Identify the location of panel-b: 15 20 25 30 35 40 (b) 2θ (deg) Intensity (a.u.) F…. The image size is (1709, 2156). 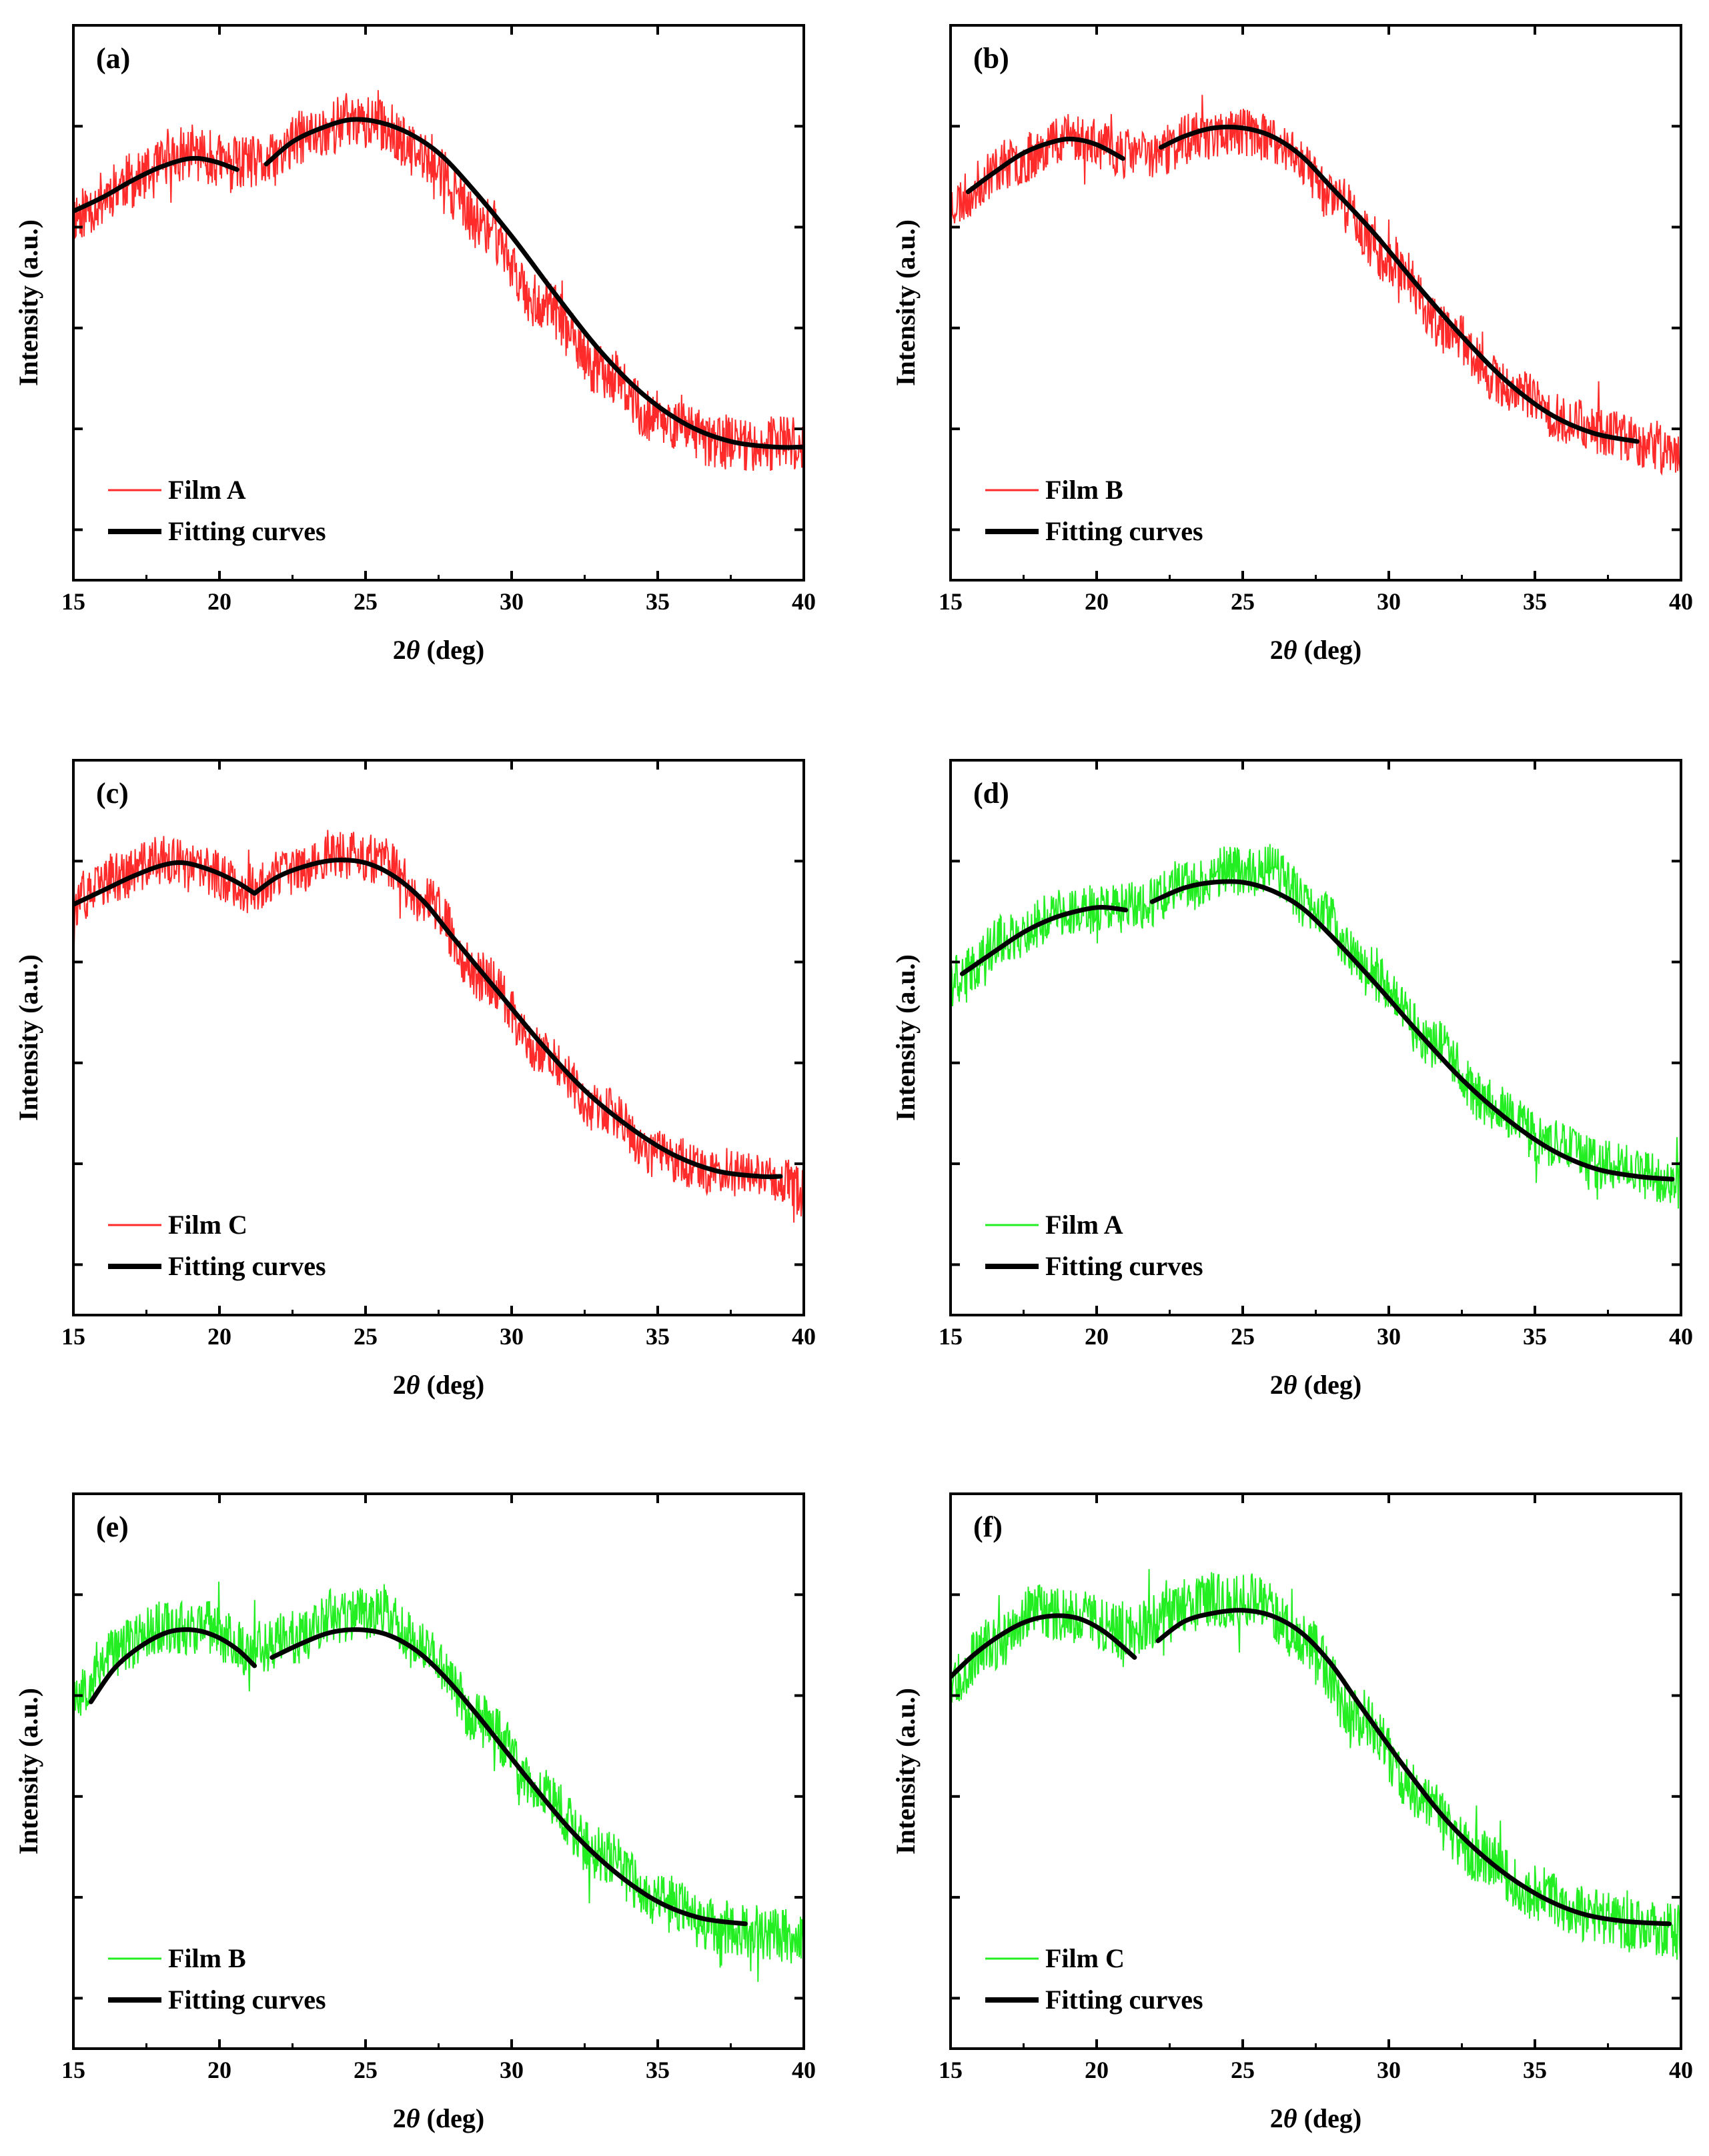
(1292, 344).